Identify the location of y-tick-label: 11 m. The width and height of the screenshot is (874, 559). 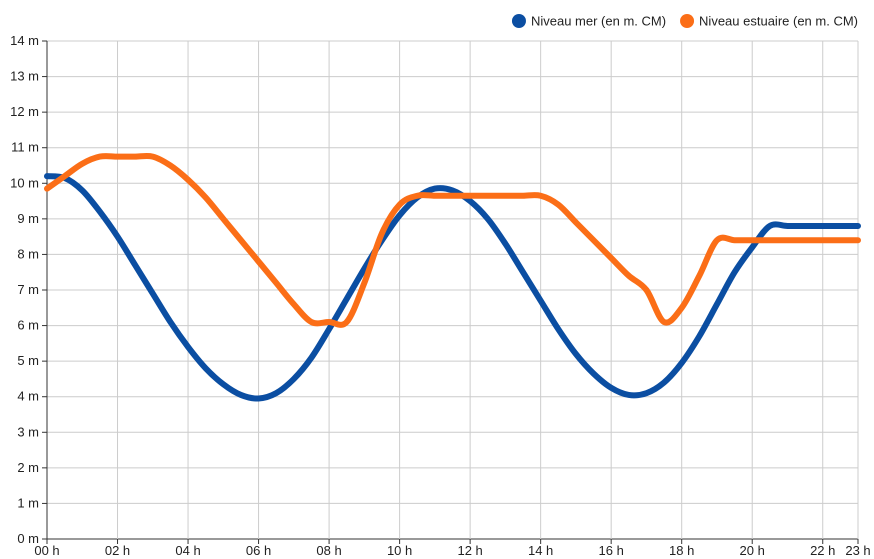
(25, 147).